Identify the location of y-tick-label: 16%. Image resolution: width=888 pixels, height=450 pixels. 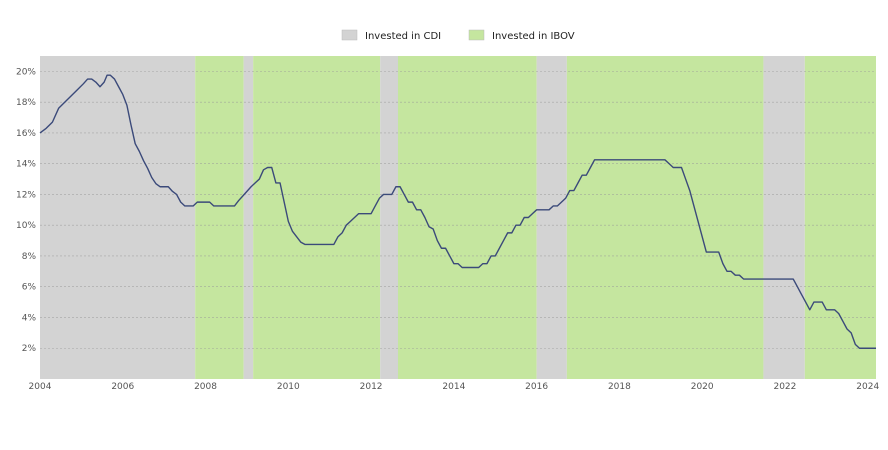
(26, 134).